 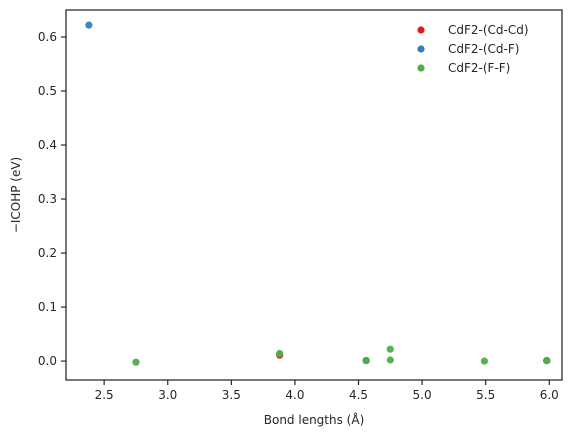 I want to click on x-tick-label: 4.0, so click(x=294, y=395).